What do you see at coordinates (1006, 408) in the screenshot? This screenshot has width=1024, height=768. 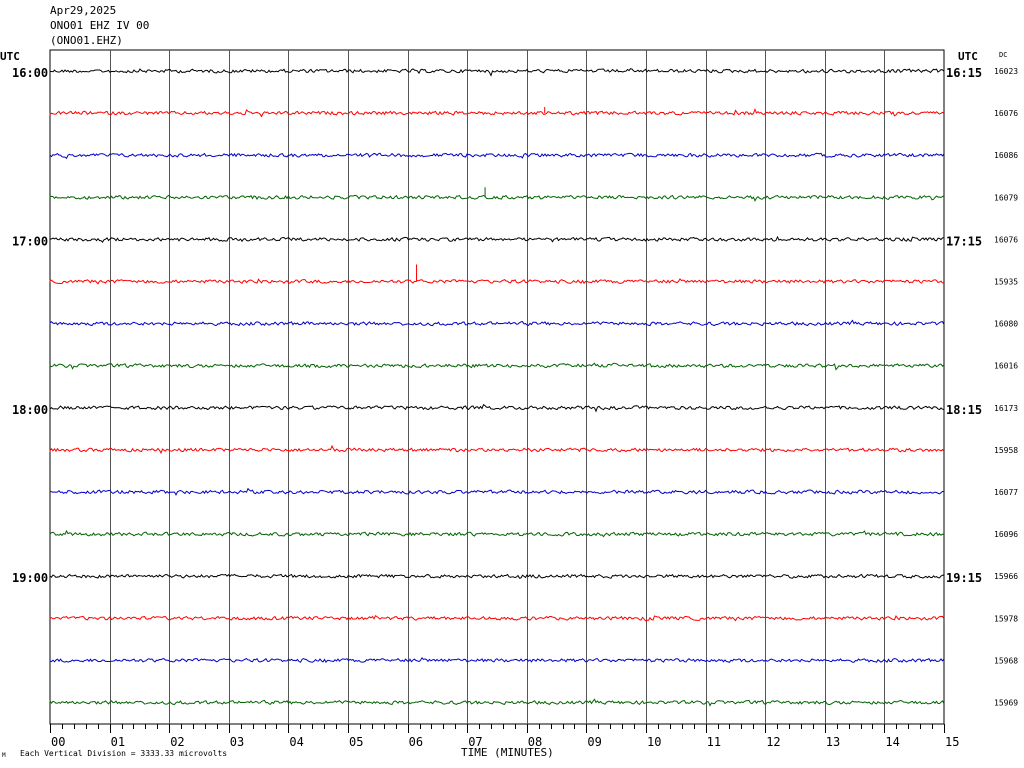 I see `trace-dc-value: 16173` at bounding box center [1006, 408].